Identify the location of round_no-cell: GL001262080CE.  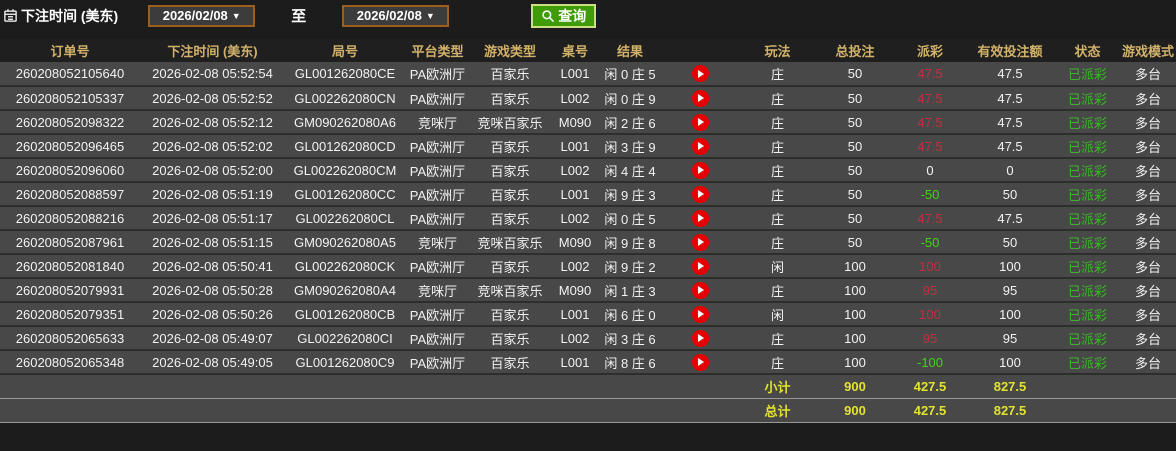
(345, 74).